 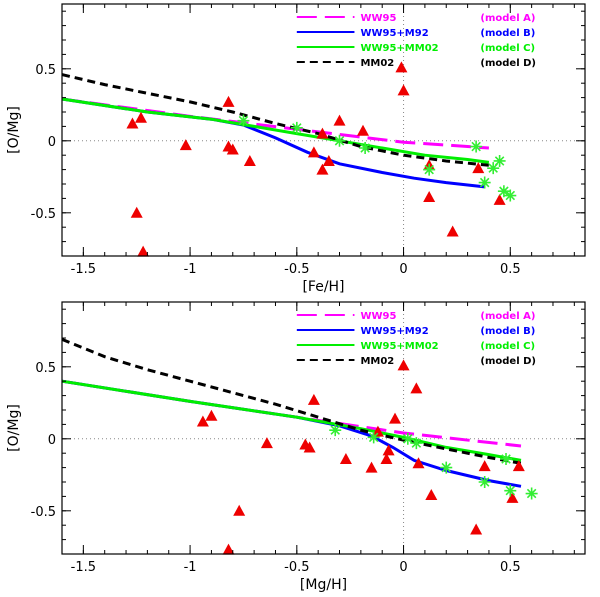 I want to click on legend-label: WW95+M92, so click(x=394, y=33).